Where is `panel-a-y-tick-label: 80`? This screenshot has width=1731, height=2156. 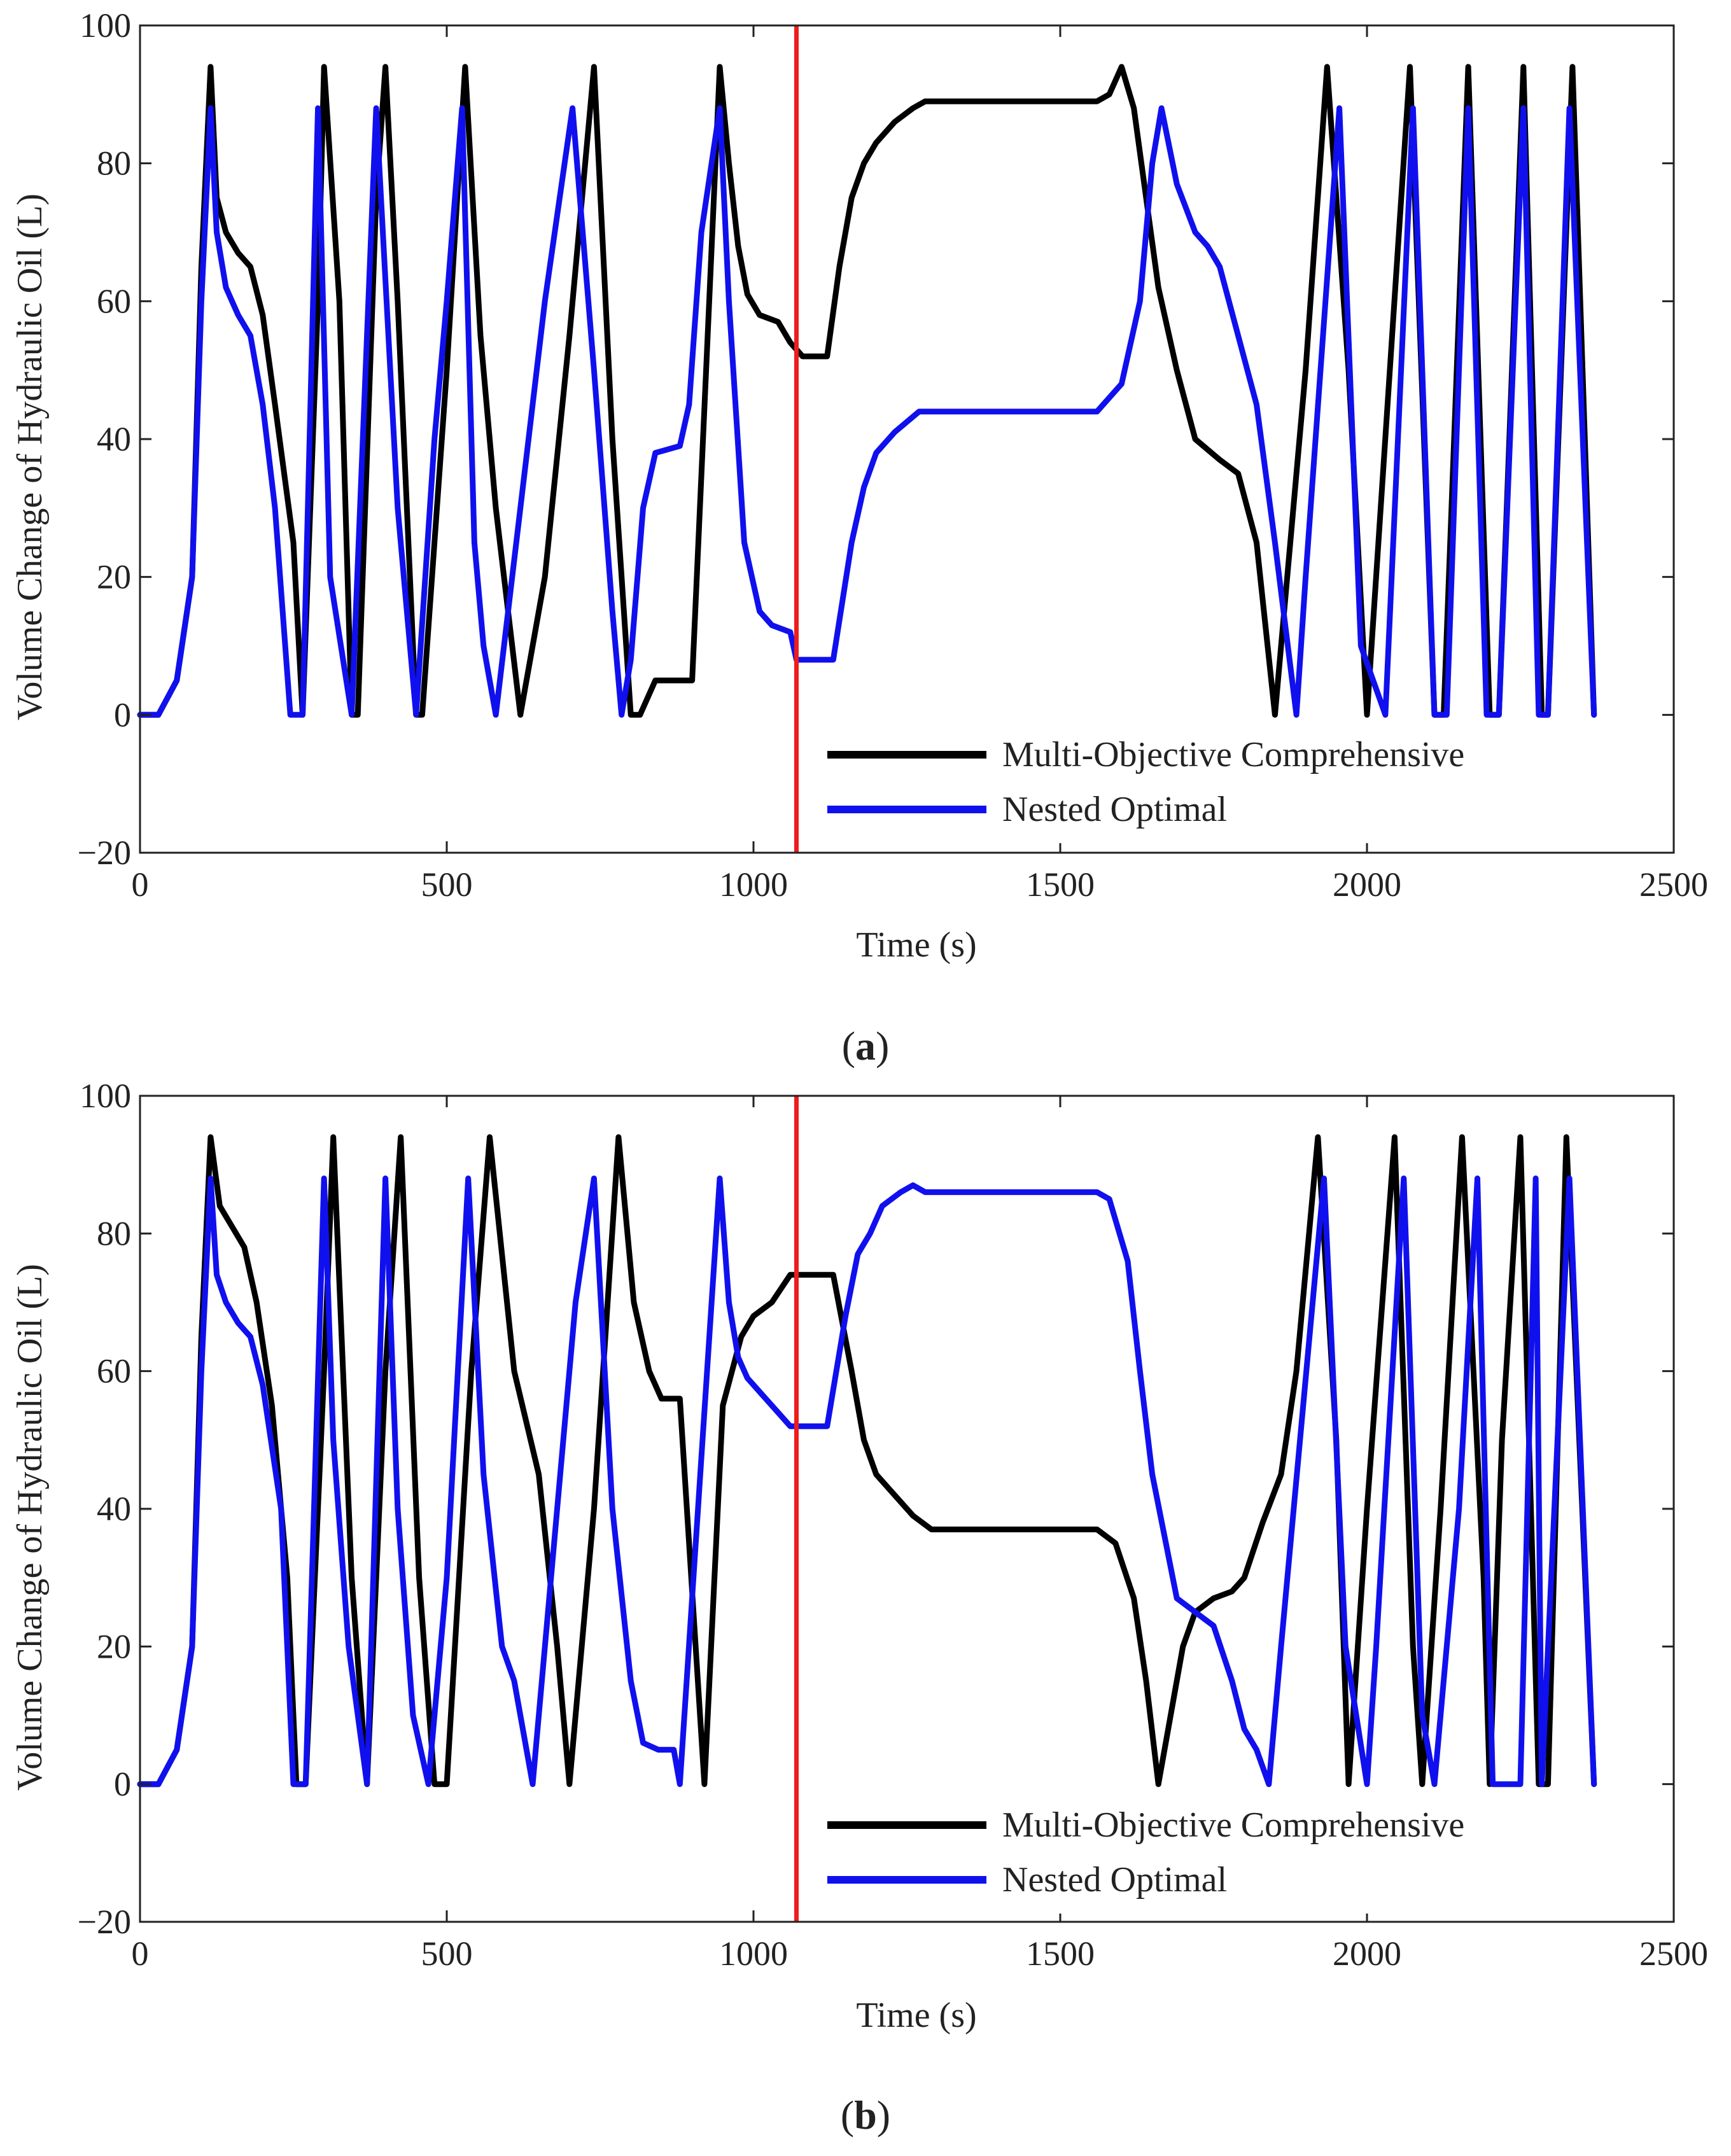 panel-a-y-tick-label: 80 is located at coordinates (114, 163).